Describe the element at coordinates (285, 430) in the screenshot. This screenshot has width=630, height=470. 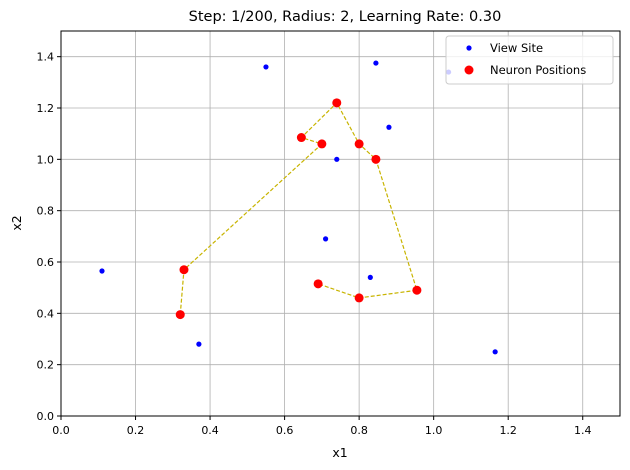
I see `x-tick-label: 0.6` at that location.